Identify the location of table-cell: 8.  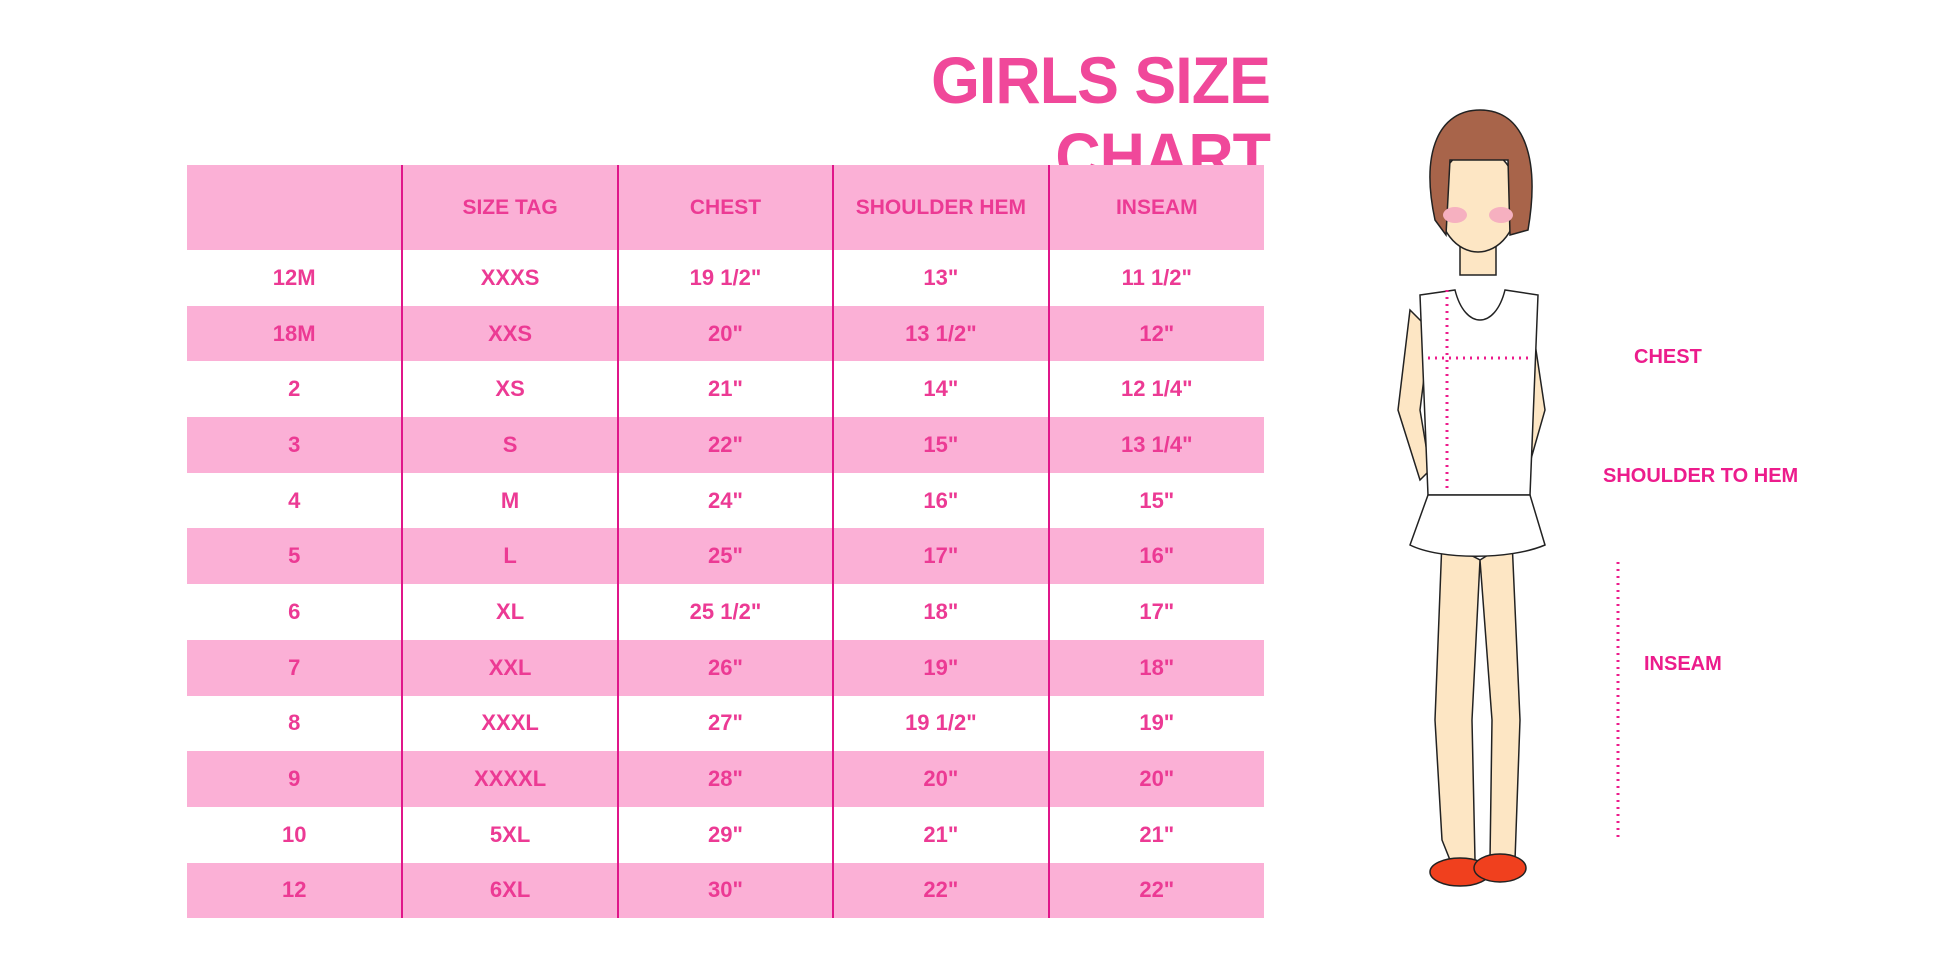
(294, 723).